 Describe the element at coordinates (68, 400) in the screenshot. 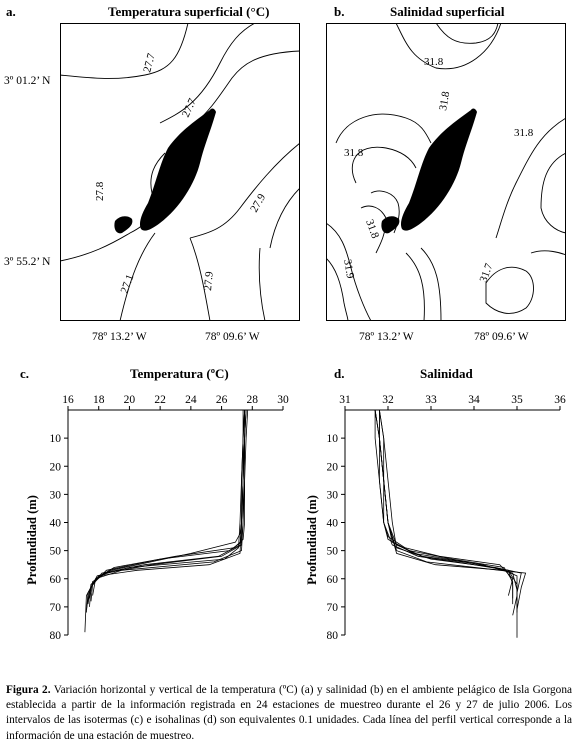

I see `x-tick-label: 16` at that location.